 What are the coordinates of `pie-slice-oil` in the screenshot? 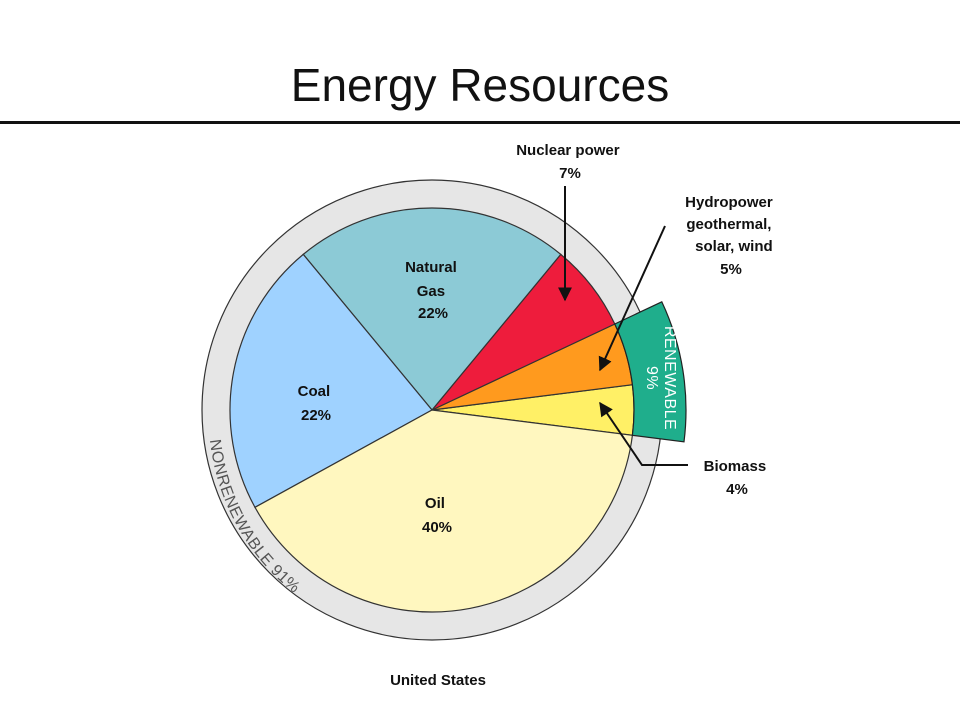 It's located at (444, 511).